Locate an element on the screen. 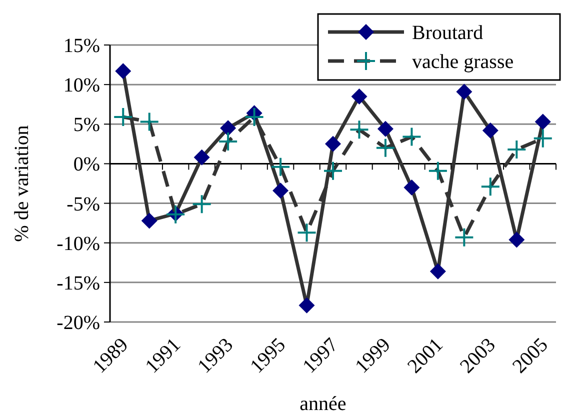  x-axis-title: année is located at coordinates (323, 404).